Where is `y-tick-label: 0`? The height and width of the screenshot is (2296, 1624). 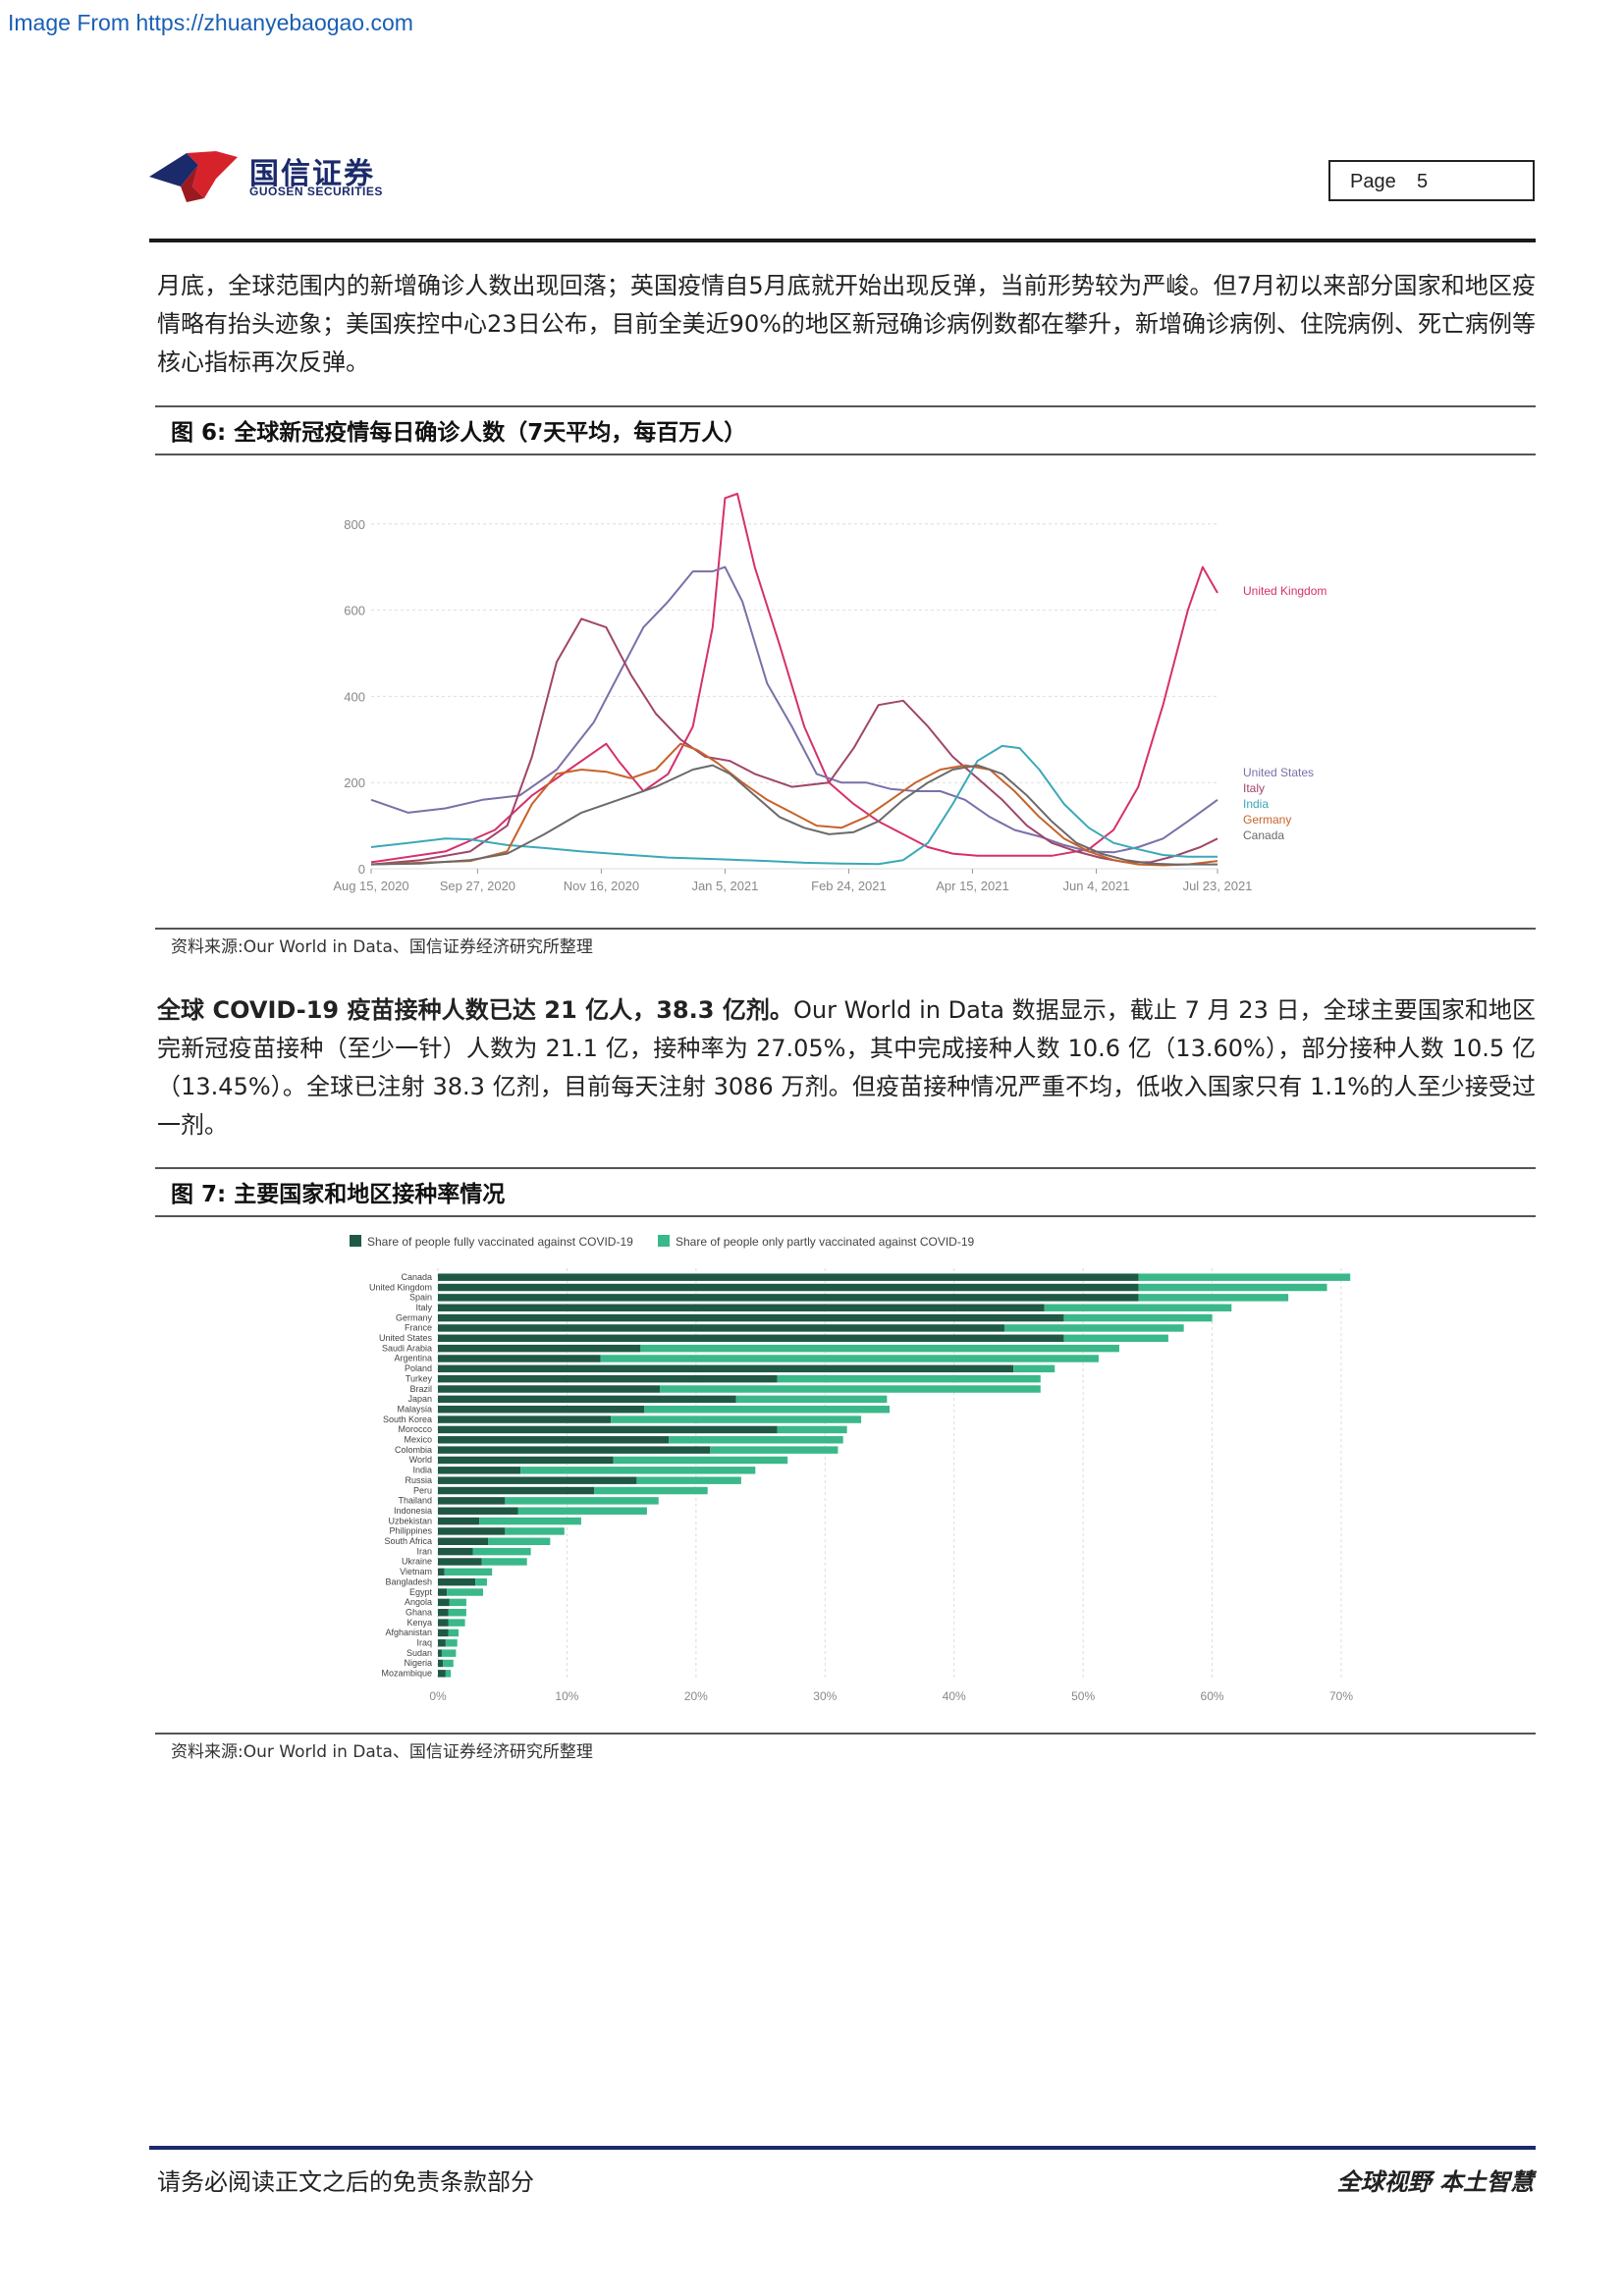 y-tick-label: 0 is located at coordinates (361, 870).